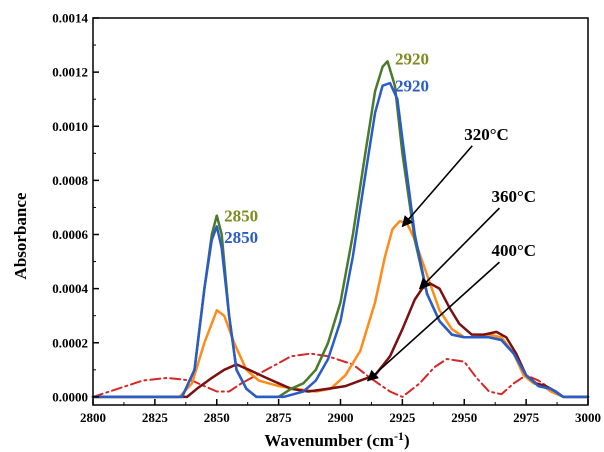 The image size is (604, 452). What do you see at coordinates (464, 417) in the screenshot?
I see `x-tick-label: 2950` at bounding box center [464, 417].